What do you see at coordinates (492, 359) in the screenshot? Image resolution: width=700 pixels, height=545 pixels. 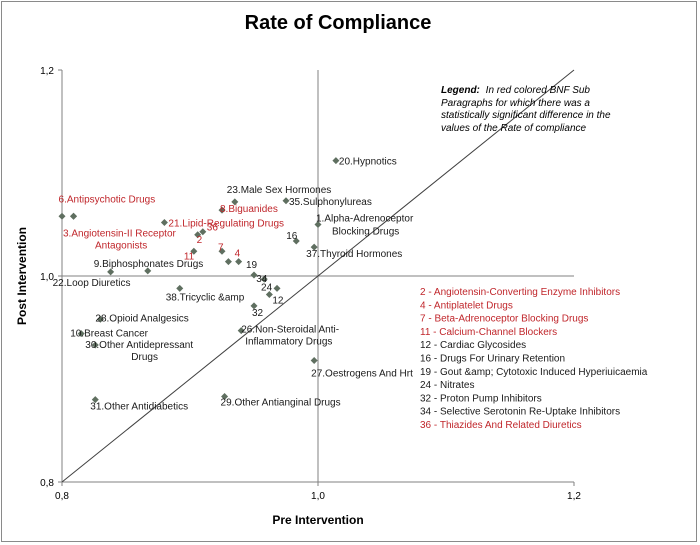 I see `key-list-item: 16 - Drugs For Urinary Retention` at bounding box center [492, 359].